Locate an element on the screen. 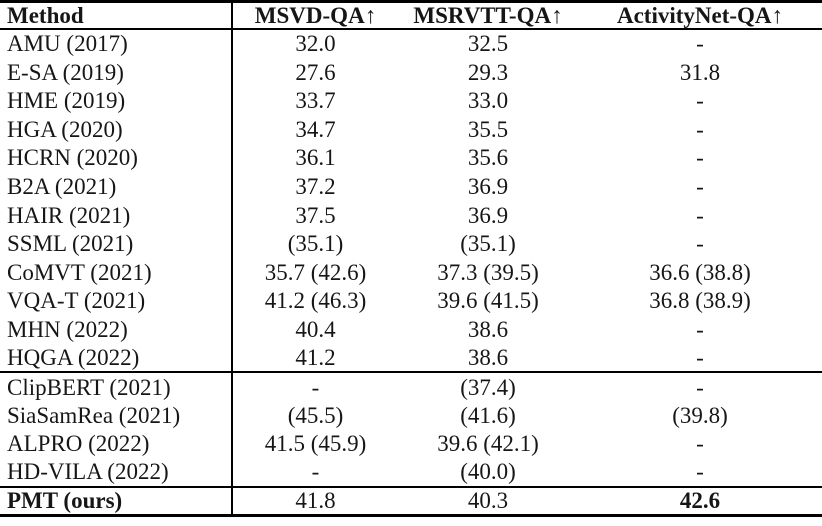 Image resolution: width=822 pixels, height=526 pixels. method-cell: ClipBERT (2021) is located at coordinates (116, 386).